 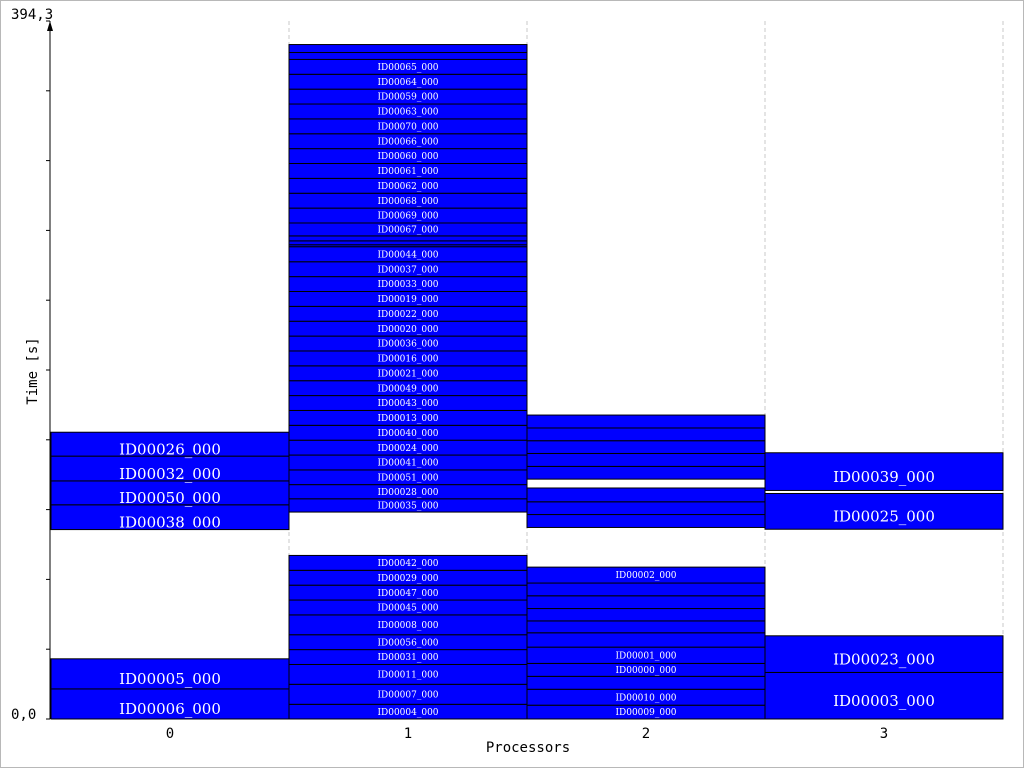 What do you see at coordinates (884, 659) in the screenshot?
I see `task-label: ID00023_000` at bounding box center [884, 659].